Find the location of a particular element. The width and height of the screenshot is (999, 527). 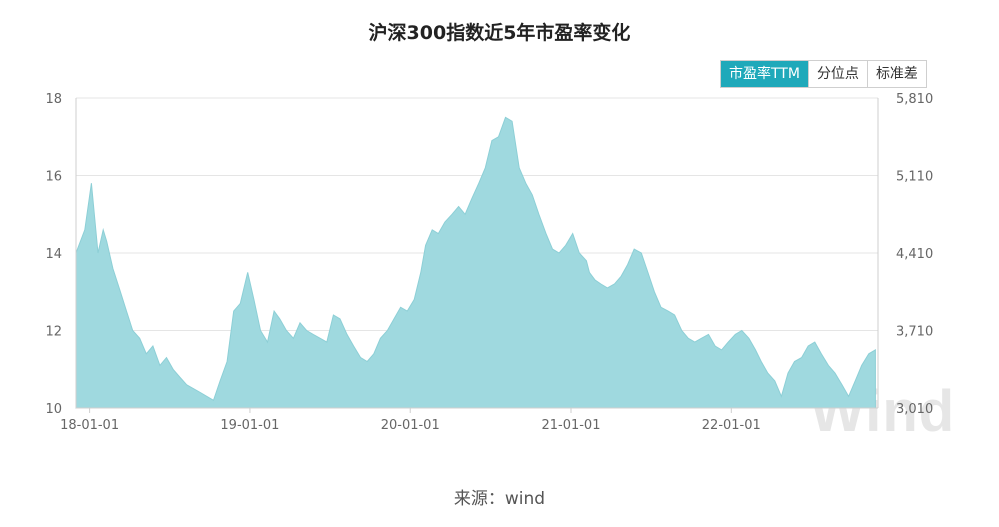

tab-std-dev: 标准差 is located at coordinates (896, 74).